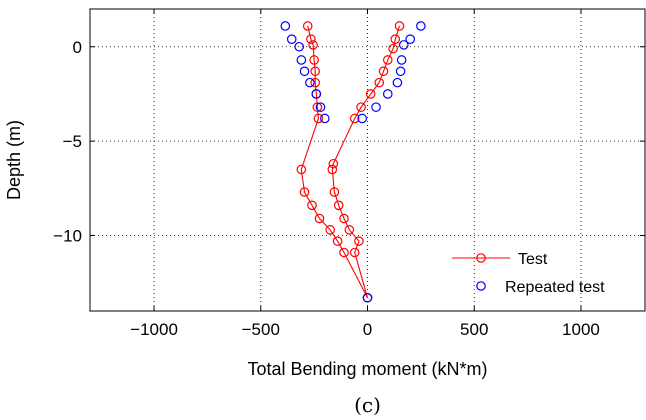 The width and height of the screenshot is (646, 420). I want to click on x-tick-label: −500, so click(261, 329).